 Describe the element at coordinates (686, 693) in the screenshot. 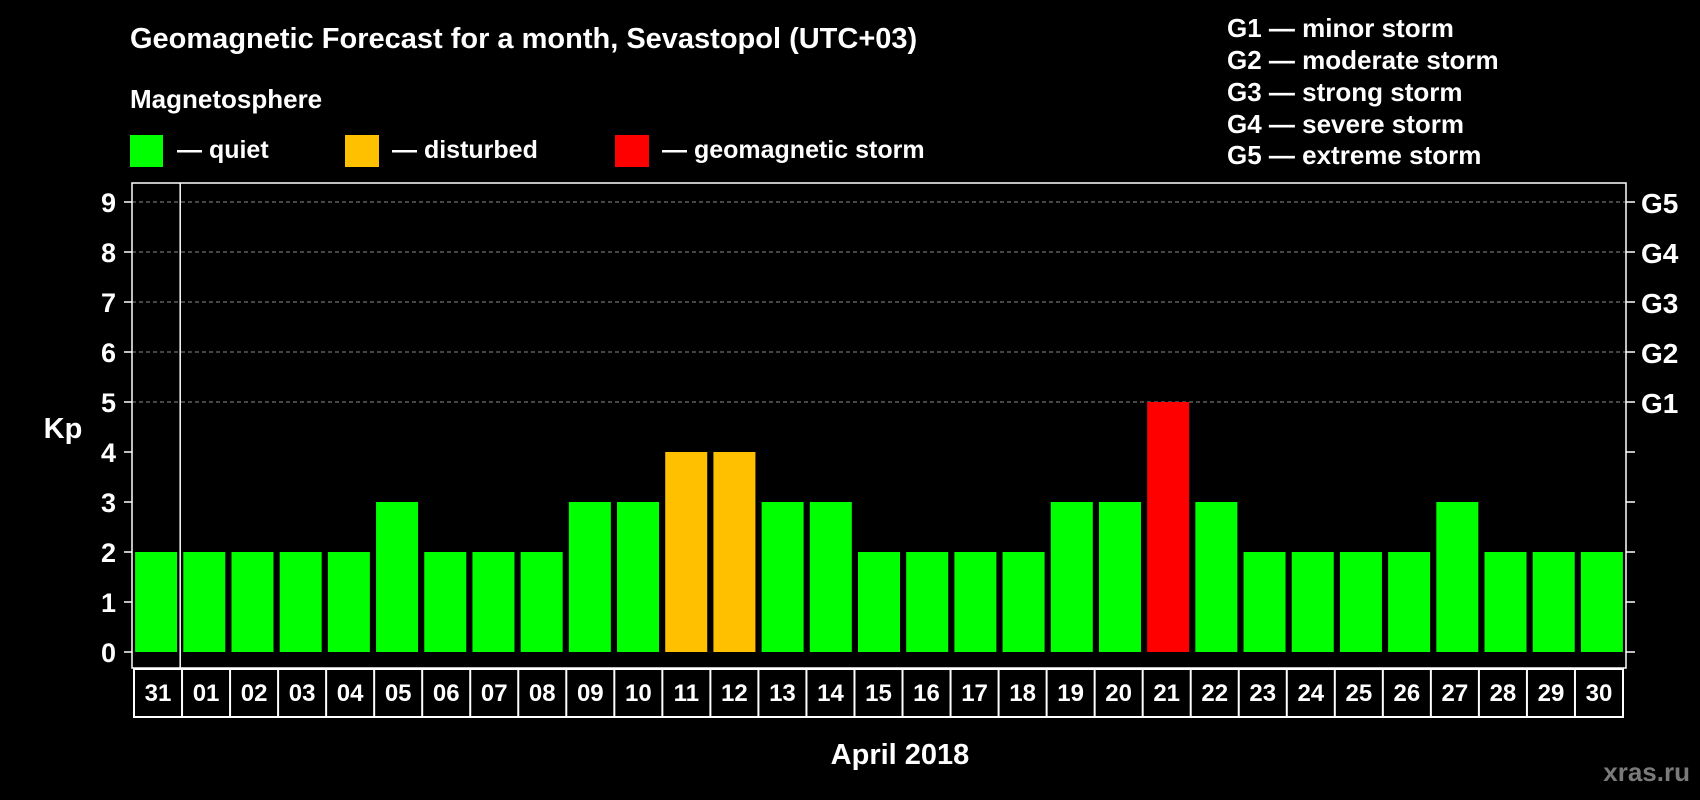

I see `date-label-11: 11` at that location.